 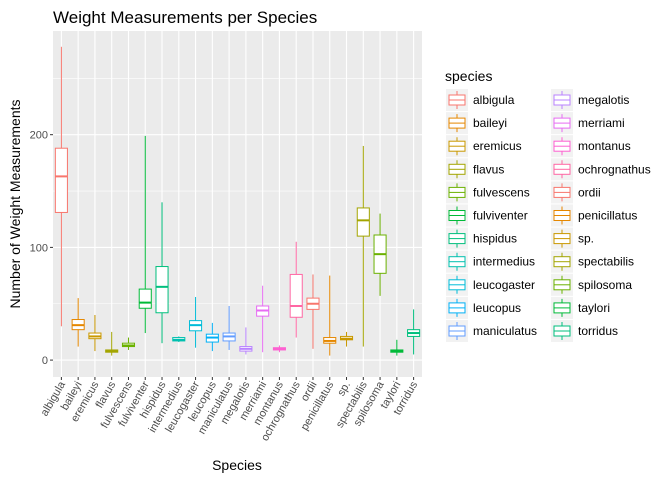 I want to click on chart-title: Weight Measurements per Species, so click(x=185, y=17).